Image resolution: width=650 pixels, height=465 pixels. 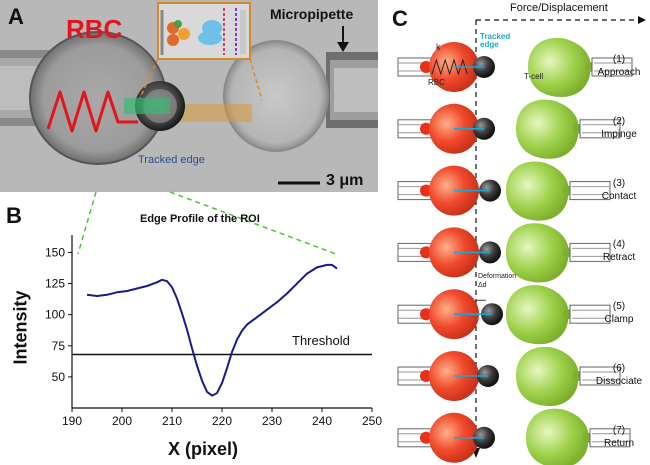 I want to click on y-tick-label: 150, so click(x=55, y=252).